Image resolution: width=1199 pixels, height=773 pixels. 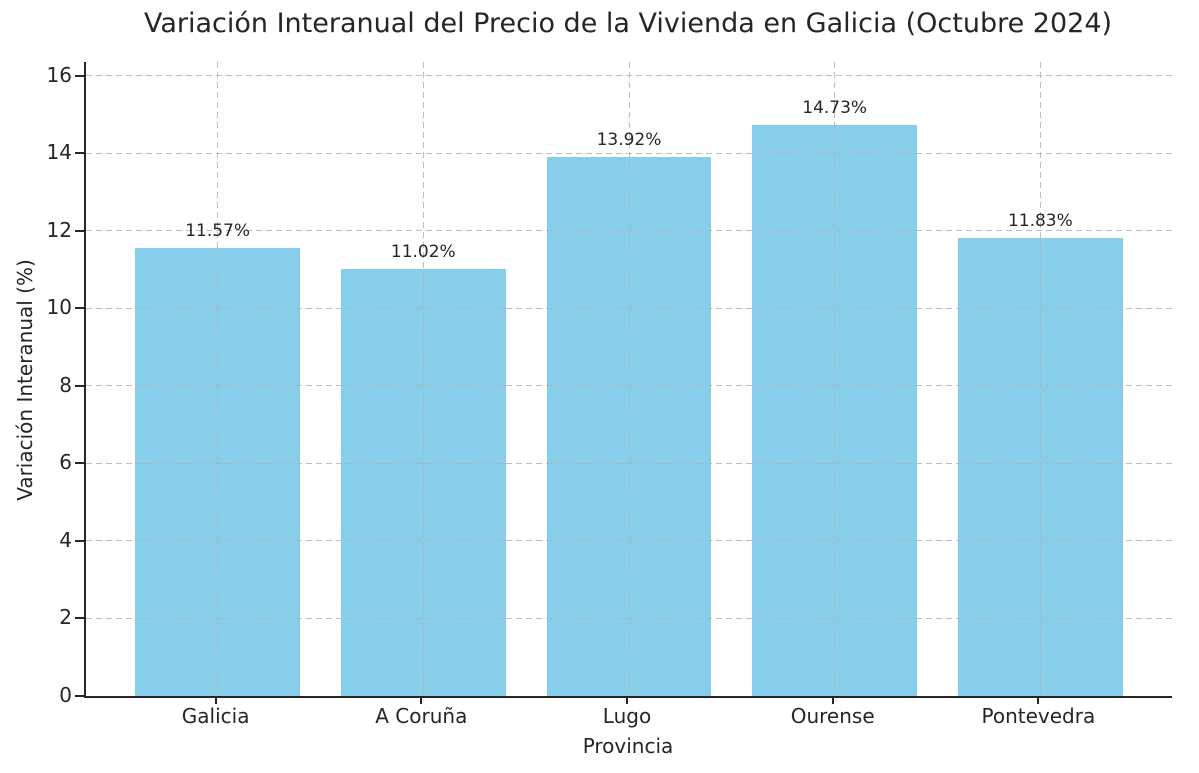 I want to click on x-axis-label: Provincia, so click(x=628, y=746).